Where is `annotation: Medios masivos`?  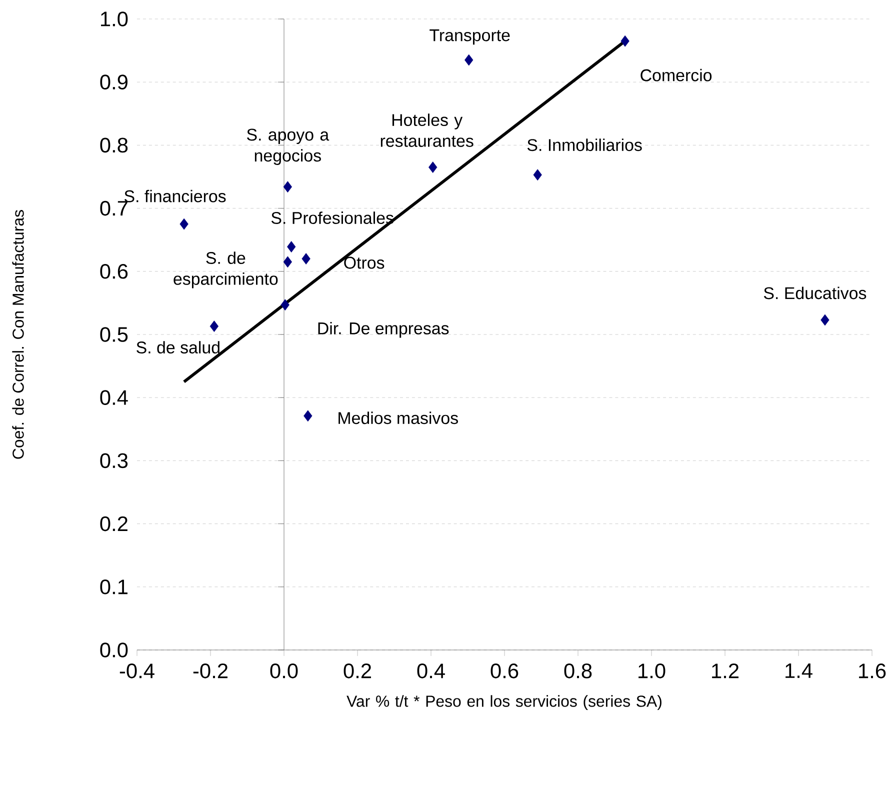 annotation: Medios masivos is located at coordinates (398, 418).